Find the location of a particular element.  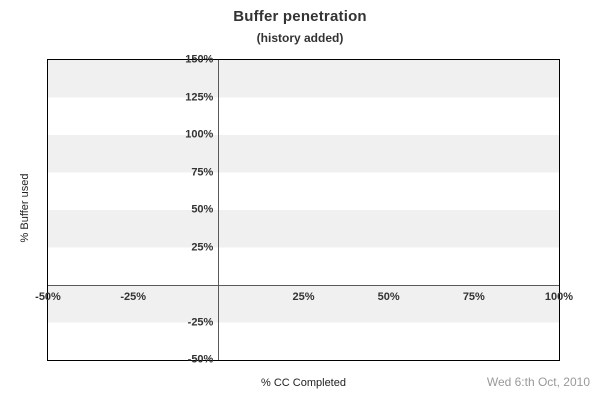

x-tick-label: -50% is located at coordinates (48, 297).